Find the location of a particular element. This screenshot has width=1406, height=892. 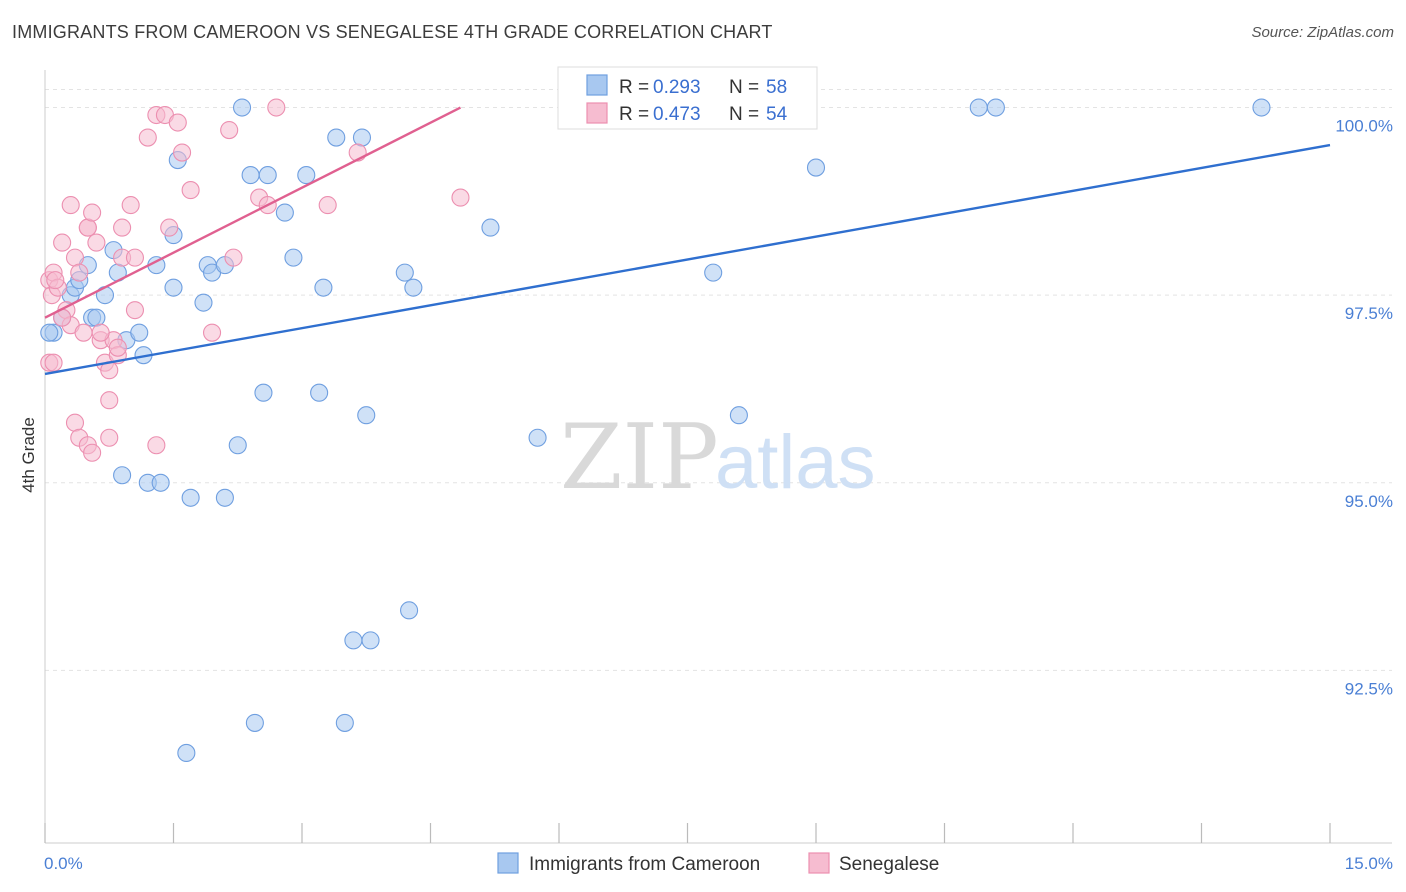

bottom-legend-label-cameroon: Immigrants from Cameroon is located at coordinates (644, 864).